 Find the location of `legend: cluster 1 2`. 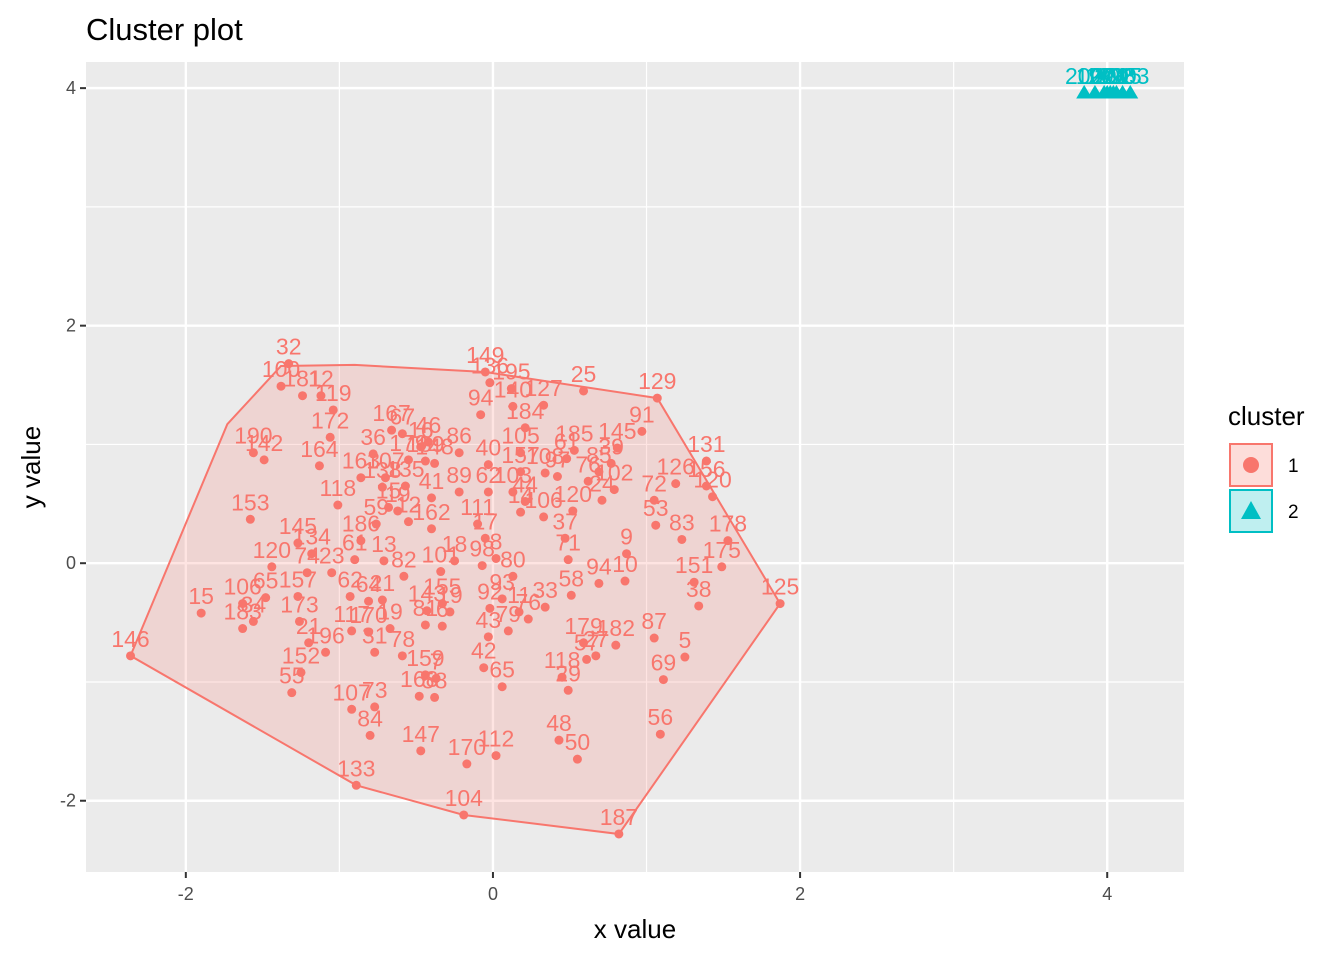

legend: cluster 1 2 is located at coordinates (1266, 467).